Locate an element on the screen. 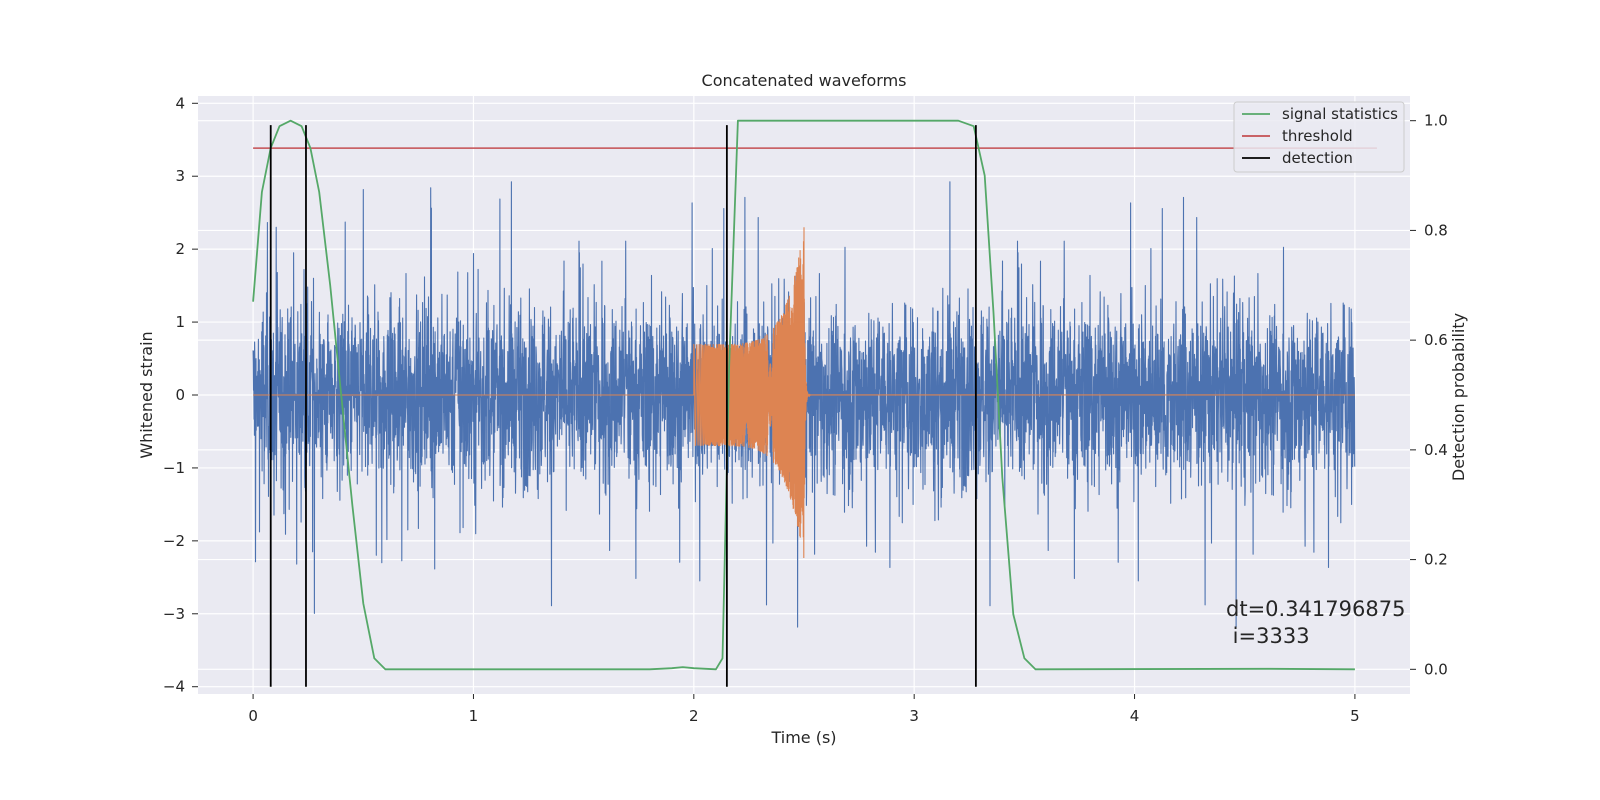 The image size is (1600, 800). legend: signal statistics threshold detection is located at coordinates (1319, 137).